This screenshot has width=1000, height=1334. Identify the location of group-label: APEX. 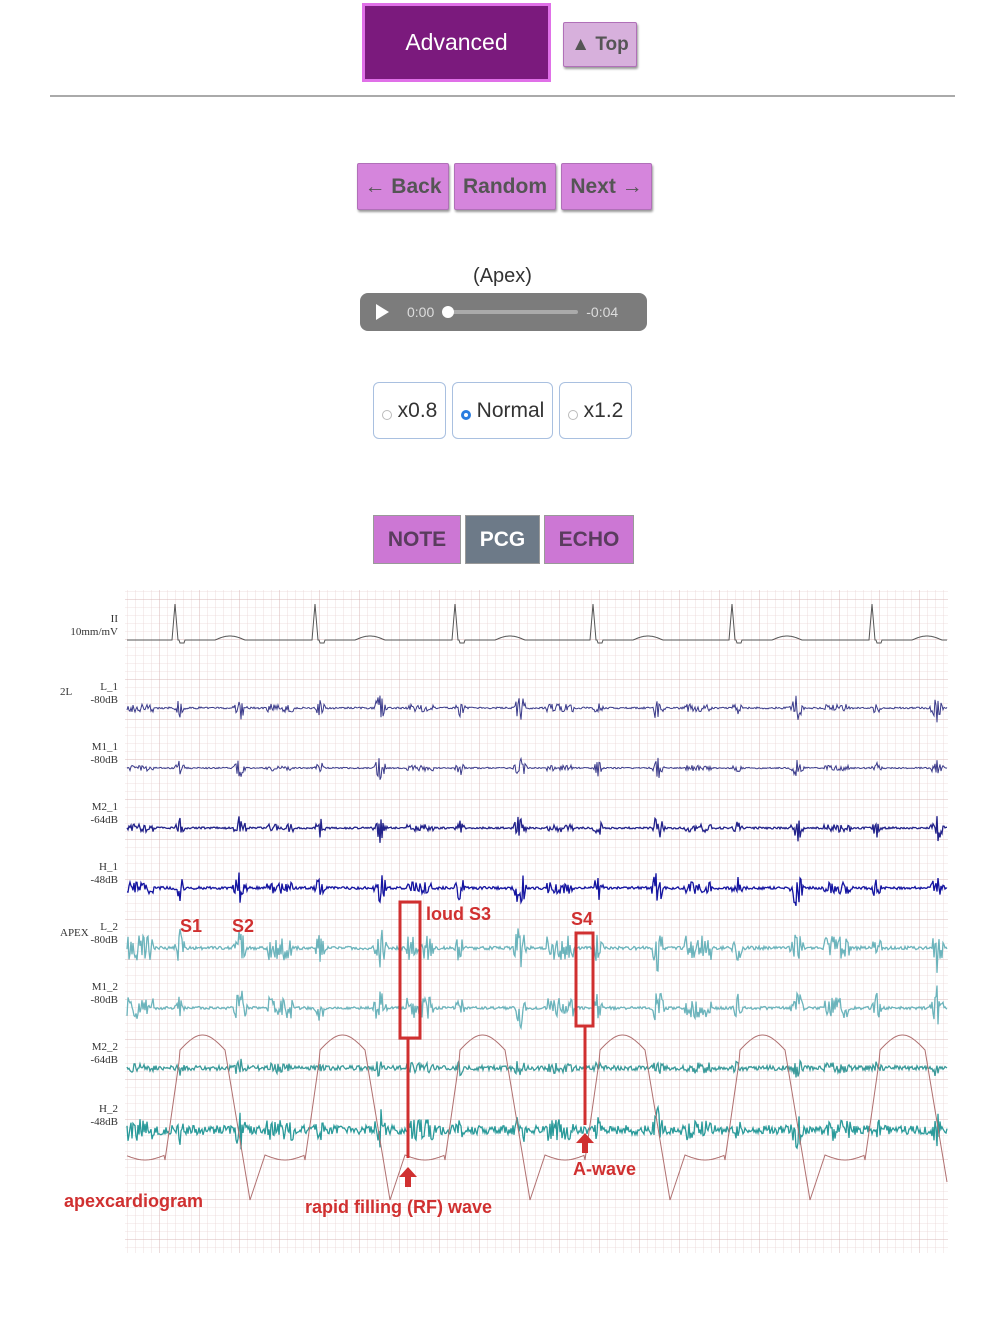
(74, 933).